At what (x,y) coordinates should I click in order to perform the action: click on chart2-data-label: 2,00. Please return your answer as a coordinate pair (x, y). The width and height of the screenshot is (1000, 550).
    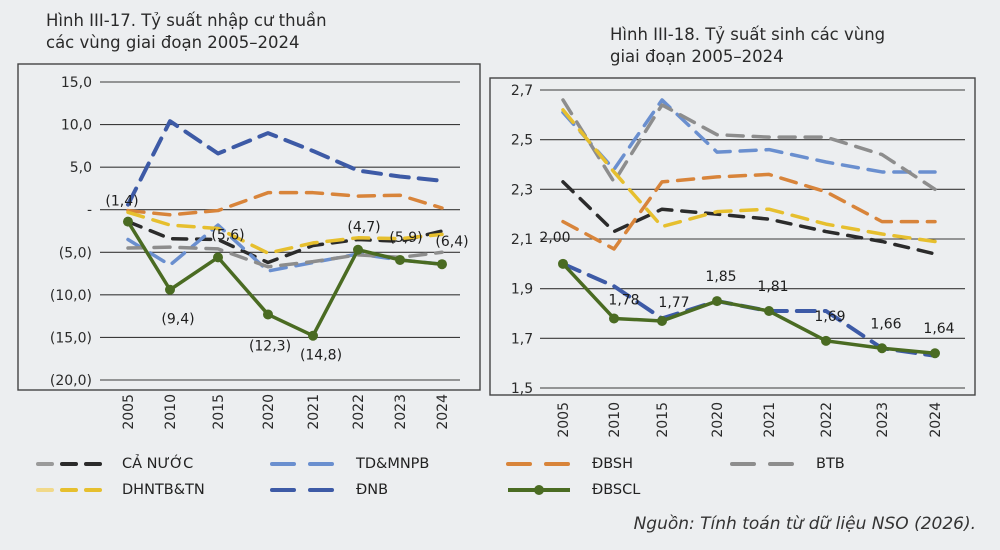
    Looking at the image, I should click on (554, 238).